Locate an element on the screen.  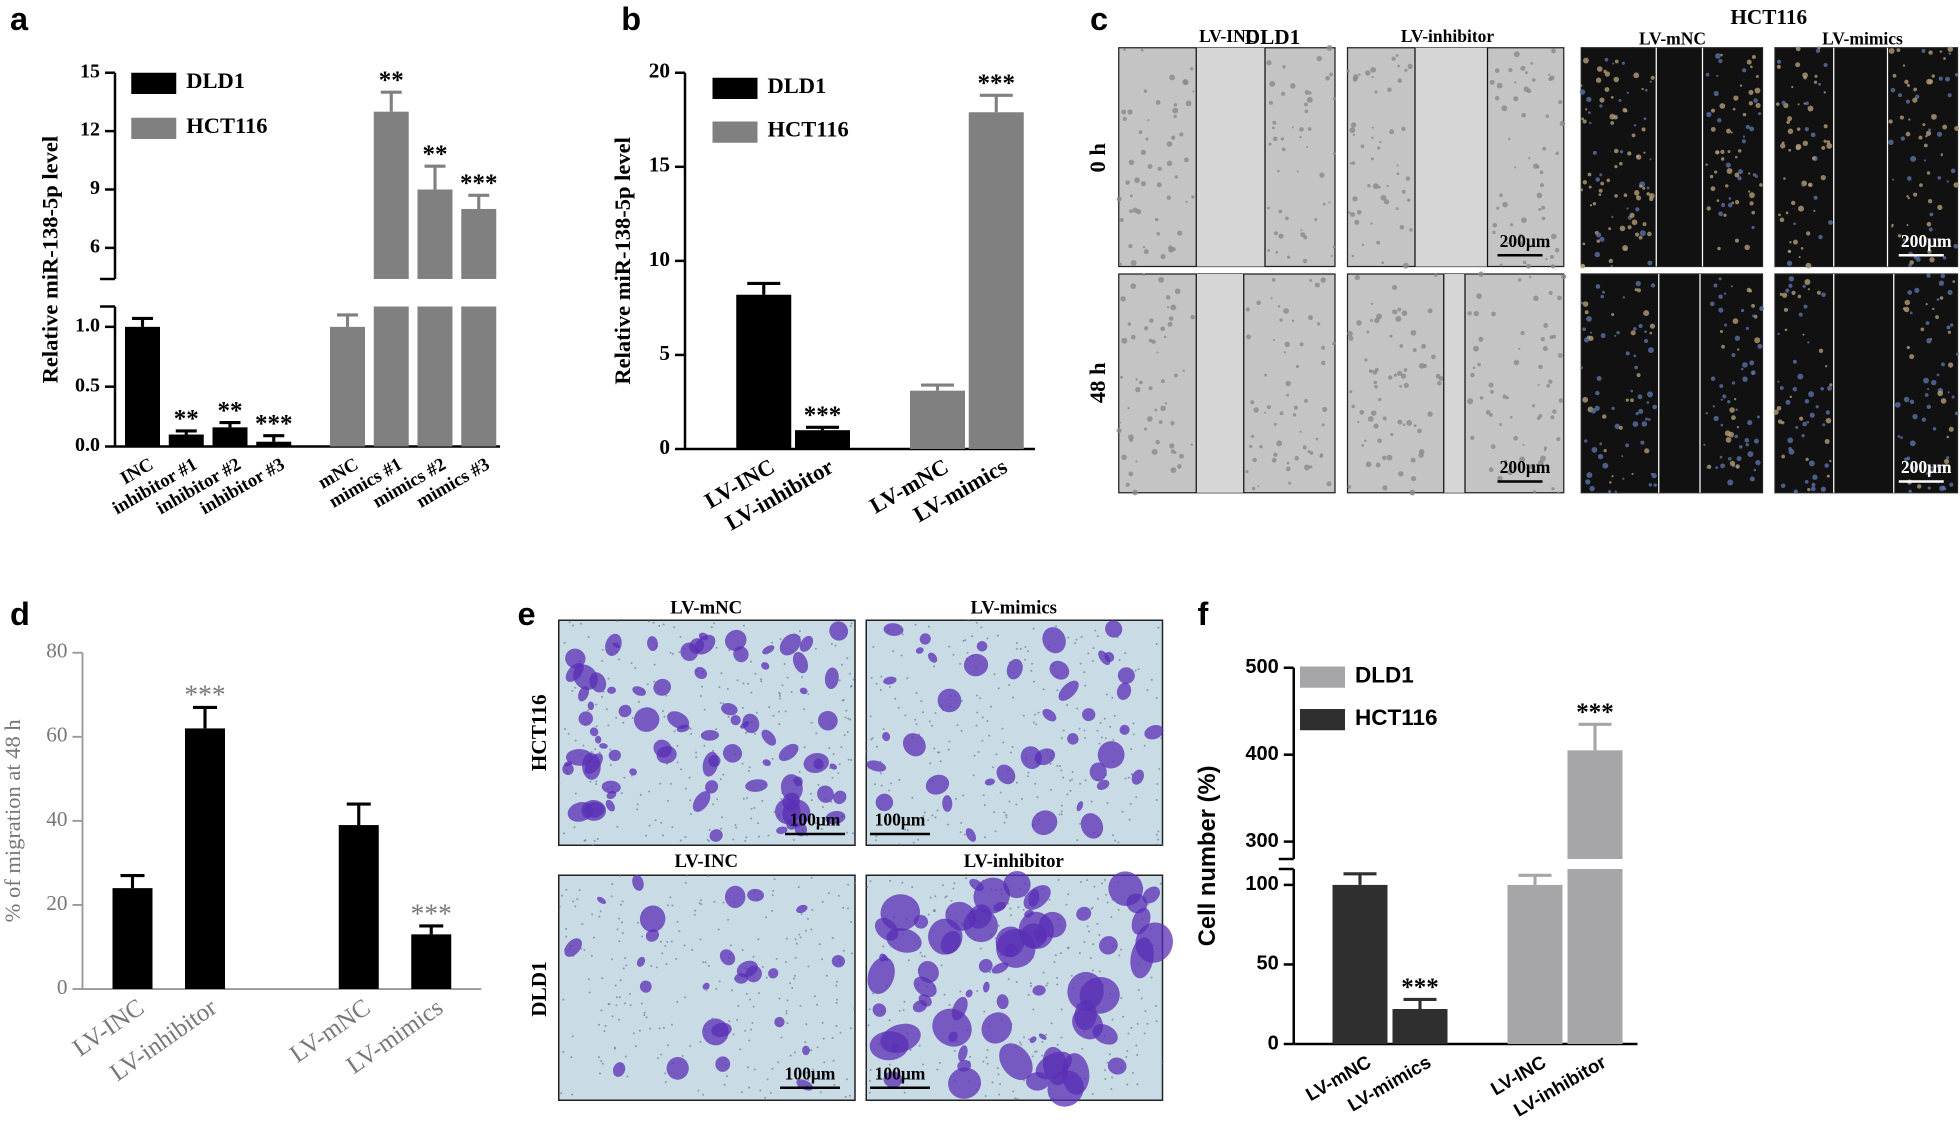
y-tick-label: 40 is located at coordinates (56, 819).